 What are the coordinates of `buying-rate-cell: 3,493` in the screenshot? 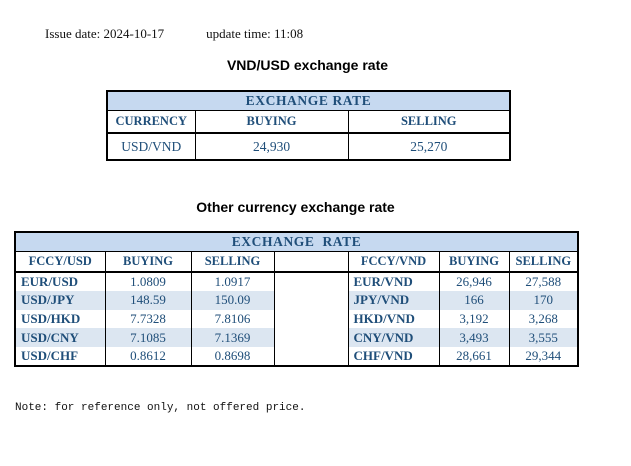 It's located at (474, 338).